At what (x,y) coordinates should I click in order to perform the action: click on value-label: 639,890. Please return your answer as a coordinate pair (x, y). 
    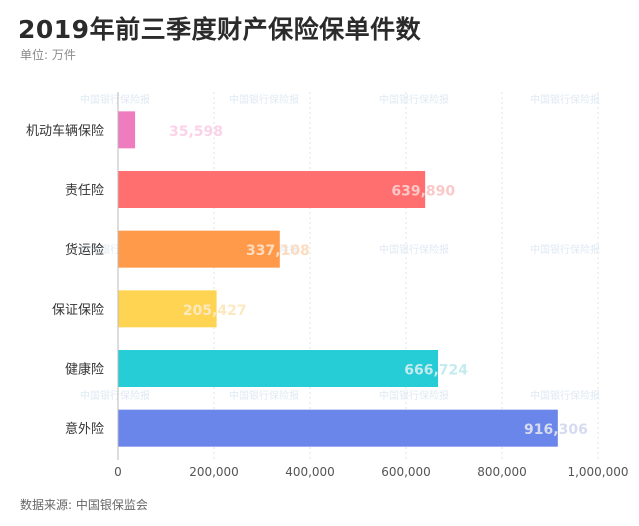
    Looking at the image, I should click on (423, 192).